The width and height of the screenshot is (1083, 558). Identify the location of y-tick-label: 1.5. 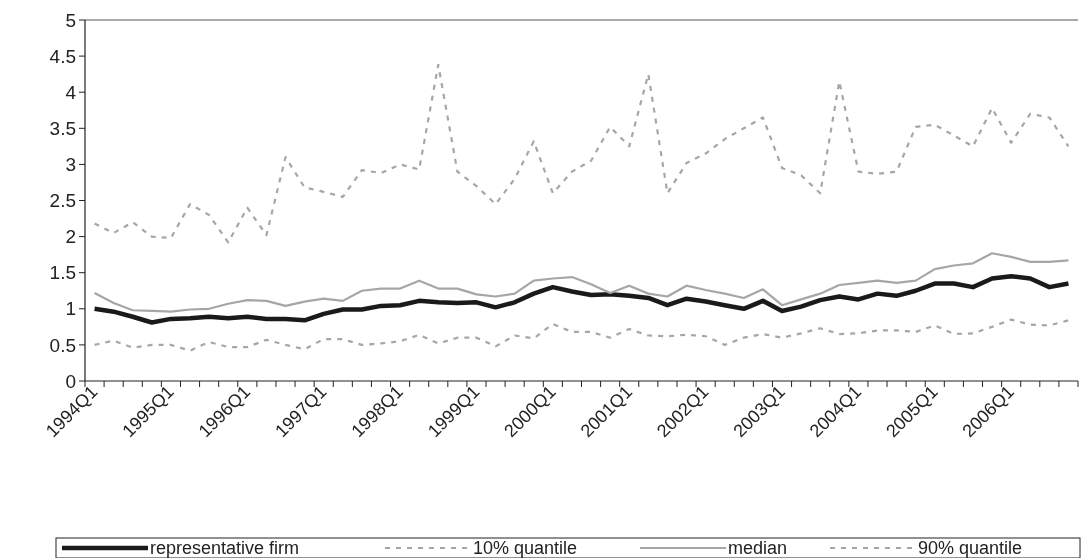
(62, 273).